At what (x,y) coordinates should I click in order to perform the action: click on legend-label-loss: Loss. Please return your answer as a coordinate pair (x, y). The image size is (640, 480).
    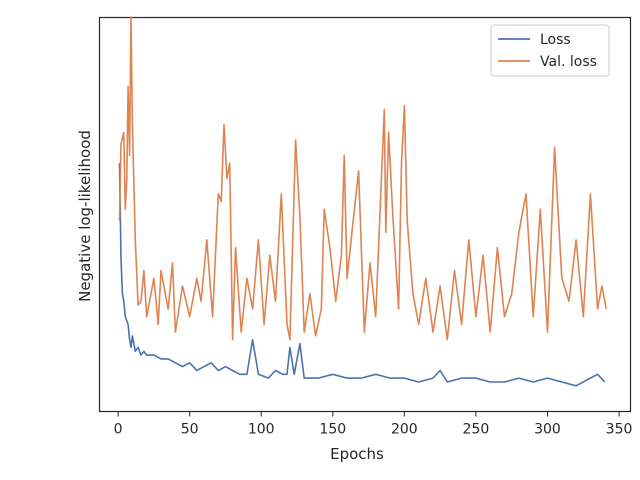
    Looking at the image, I should click on (555, 40).